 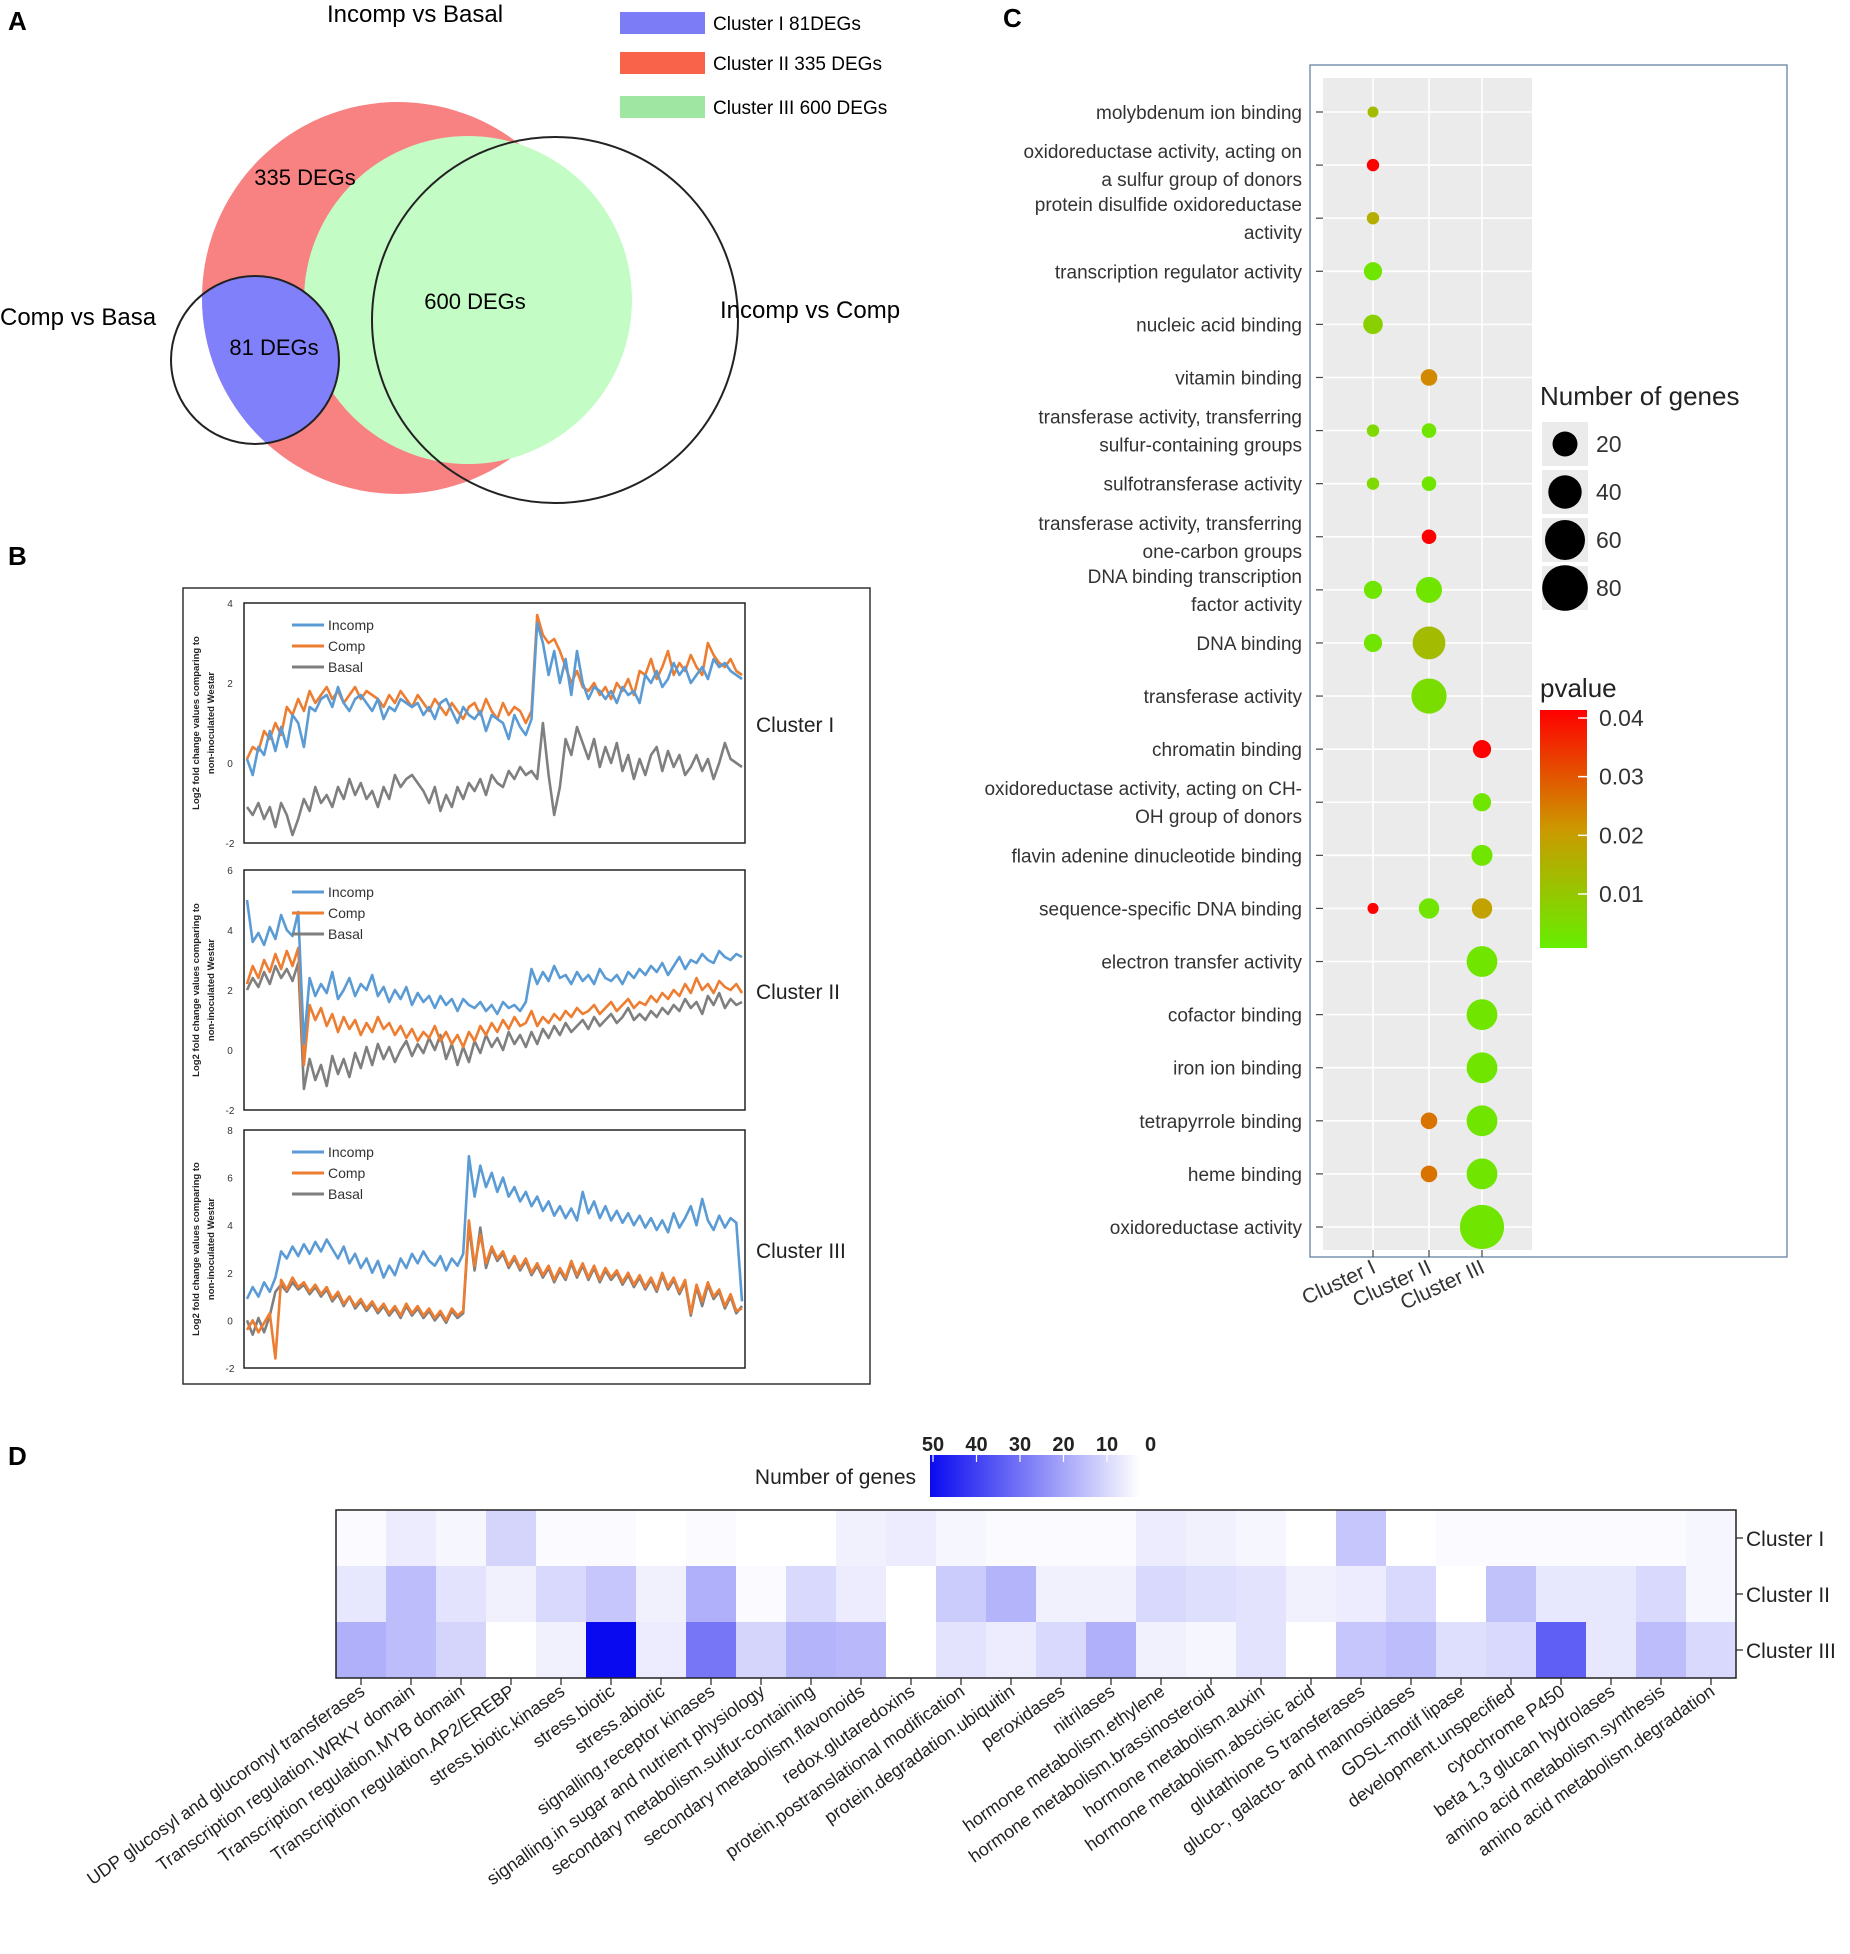 I want to click on venn-count-81: 81 DEGs, so click(x=273, y=347).